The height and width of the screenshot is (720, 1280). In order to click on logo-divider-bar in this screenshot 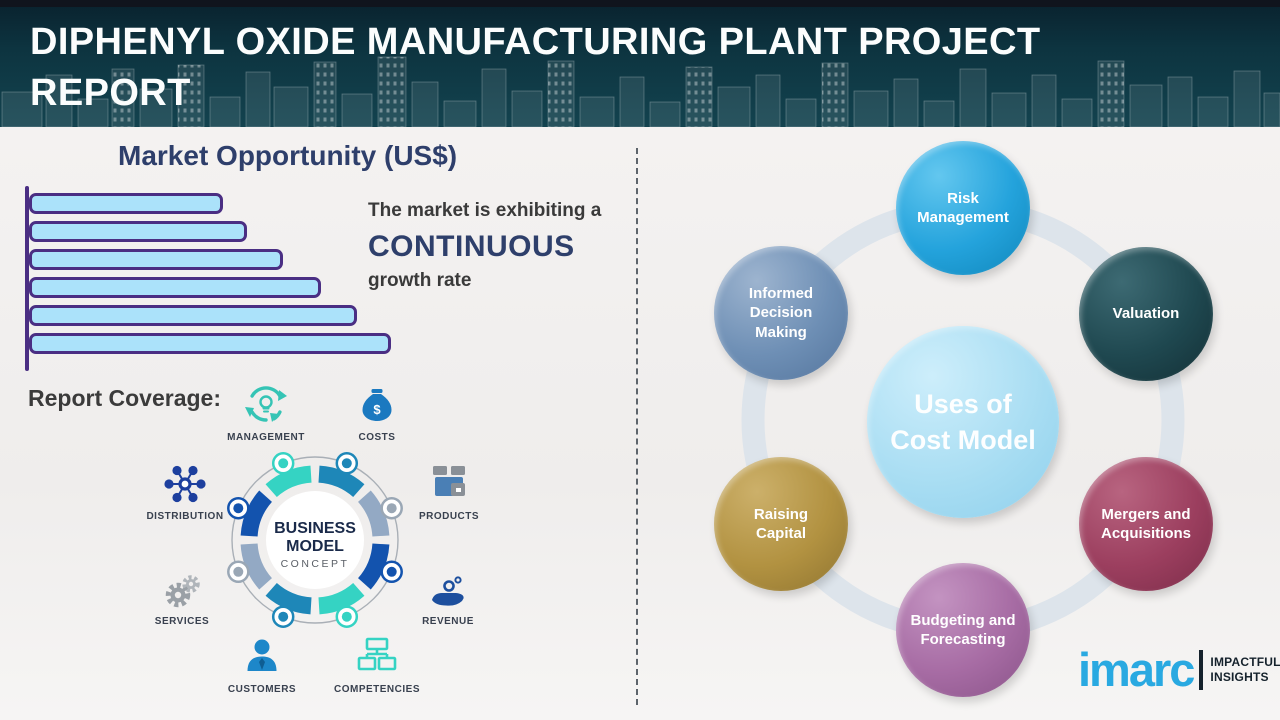, I will do `click(1201, 670)`.